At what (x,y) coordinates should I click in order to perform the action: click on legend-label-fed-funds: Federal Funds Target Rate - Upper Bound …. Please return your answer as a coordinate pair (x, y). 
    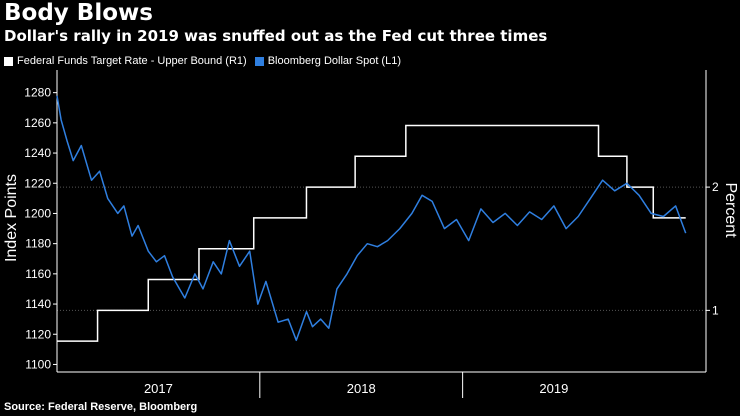
    Looking at the image, I should click on (132, 61).